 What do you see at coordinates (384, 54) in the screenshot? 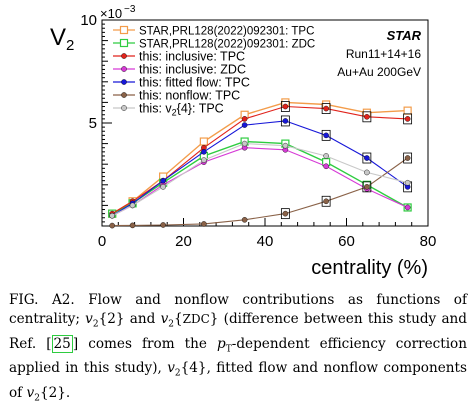
I see `run-label: Run11+14+16` at bounding box center [384, 54].